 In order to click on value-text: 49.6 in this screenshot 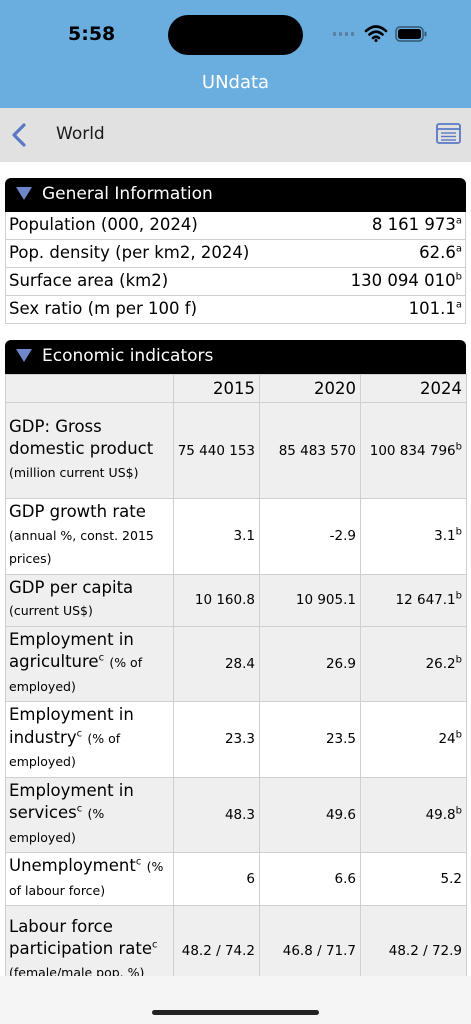, I will do `click(340, 814)`.